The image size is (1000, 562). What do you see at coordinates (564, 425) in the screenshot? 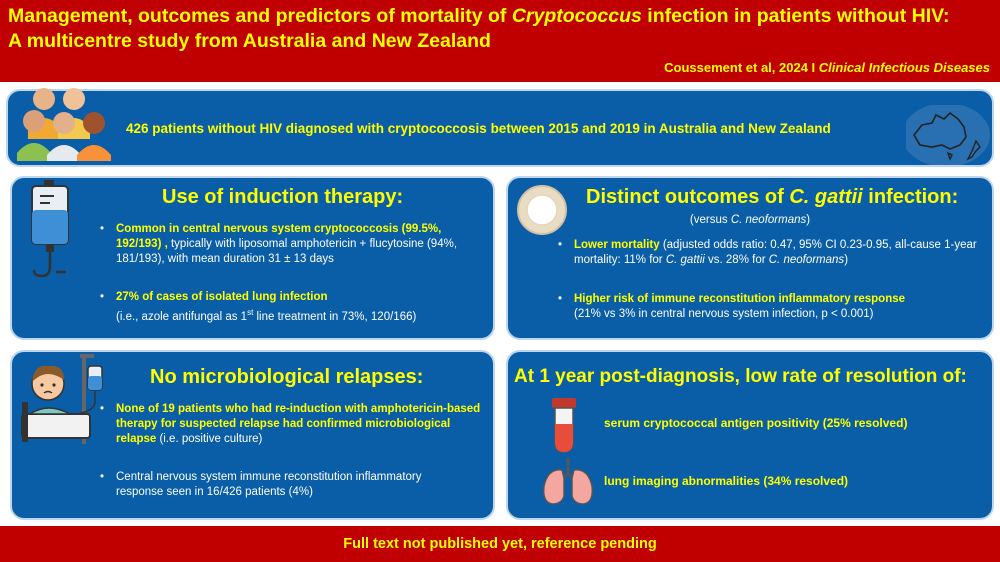
I see `blood-tube-icon` at bounding box center [564, 425].